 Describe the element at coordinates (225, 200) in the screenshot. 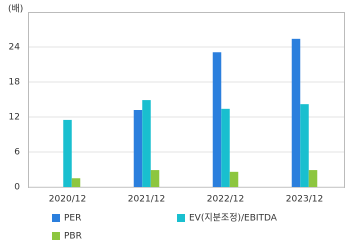

I see `x-tick-label: 2022/12` at that location.